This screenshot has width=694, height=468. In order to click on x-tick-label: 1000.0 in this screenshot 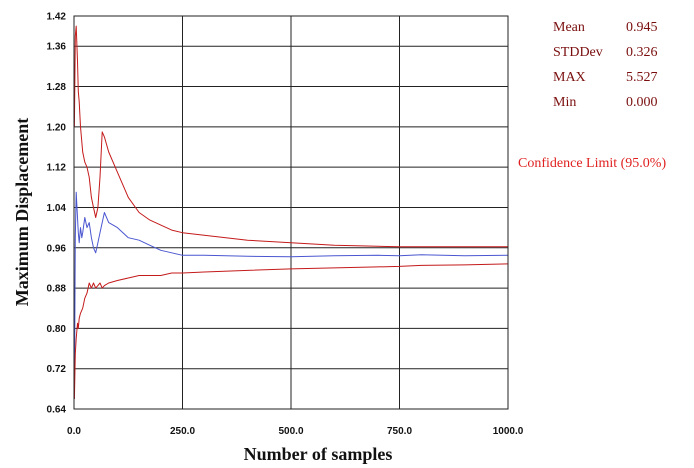, I will do `click(508, 431)`.